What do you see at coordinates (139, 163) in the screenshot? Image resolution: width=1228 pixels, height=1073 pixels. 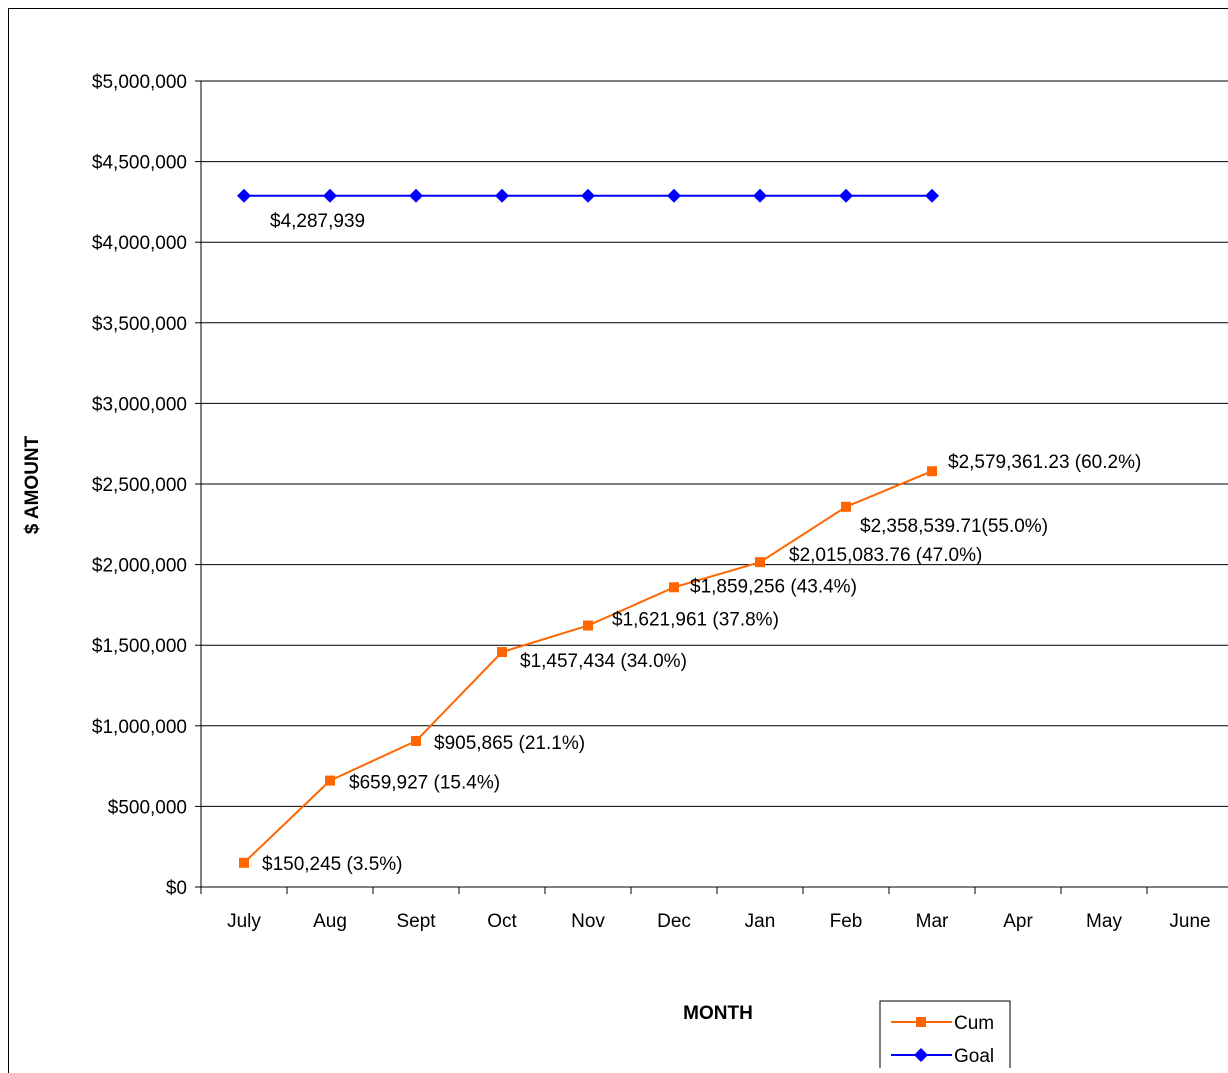 I see `y-tick-label: $4,500,000` at bounding box center [139, 163].